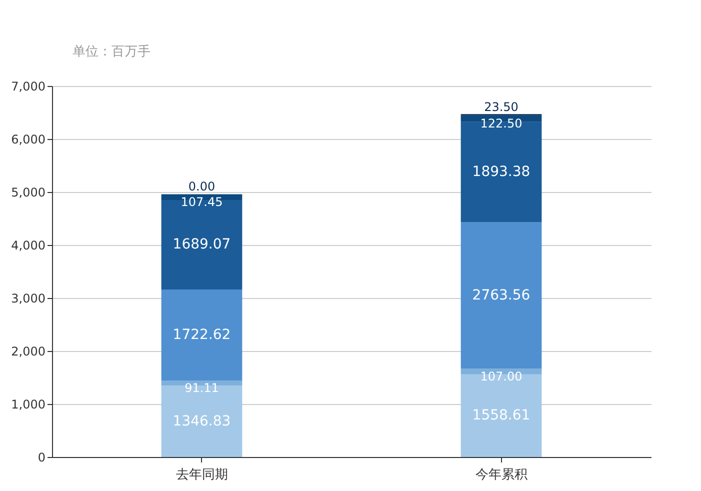 The image size is (701, 491). I want to click on data-label: 1346.83, so click(201, 421).